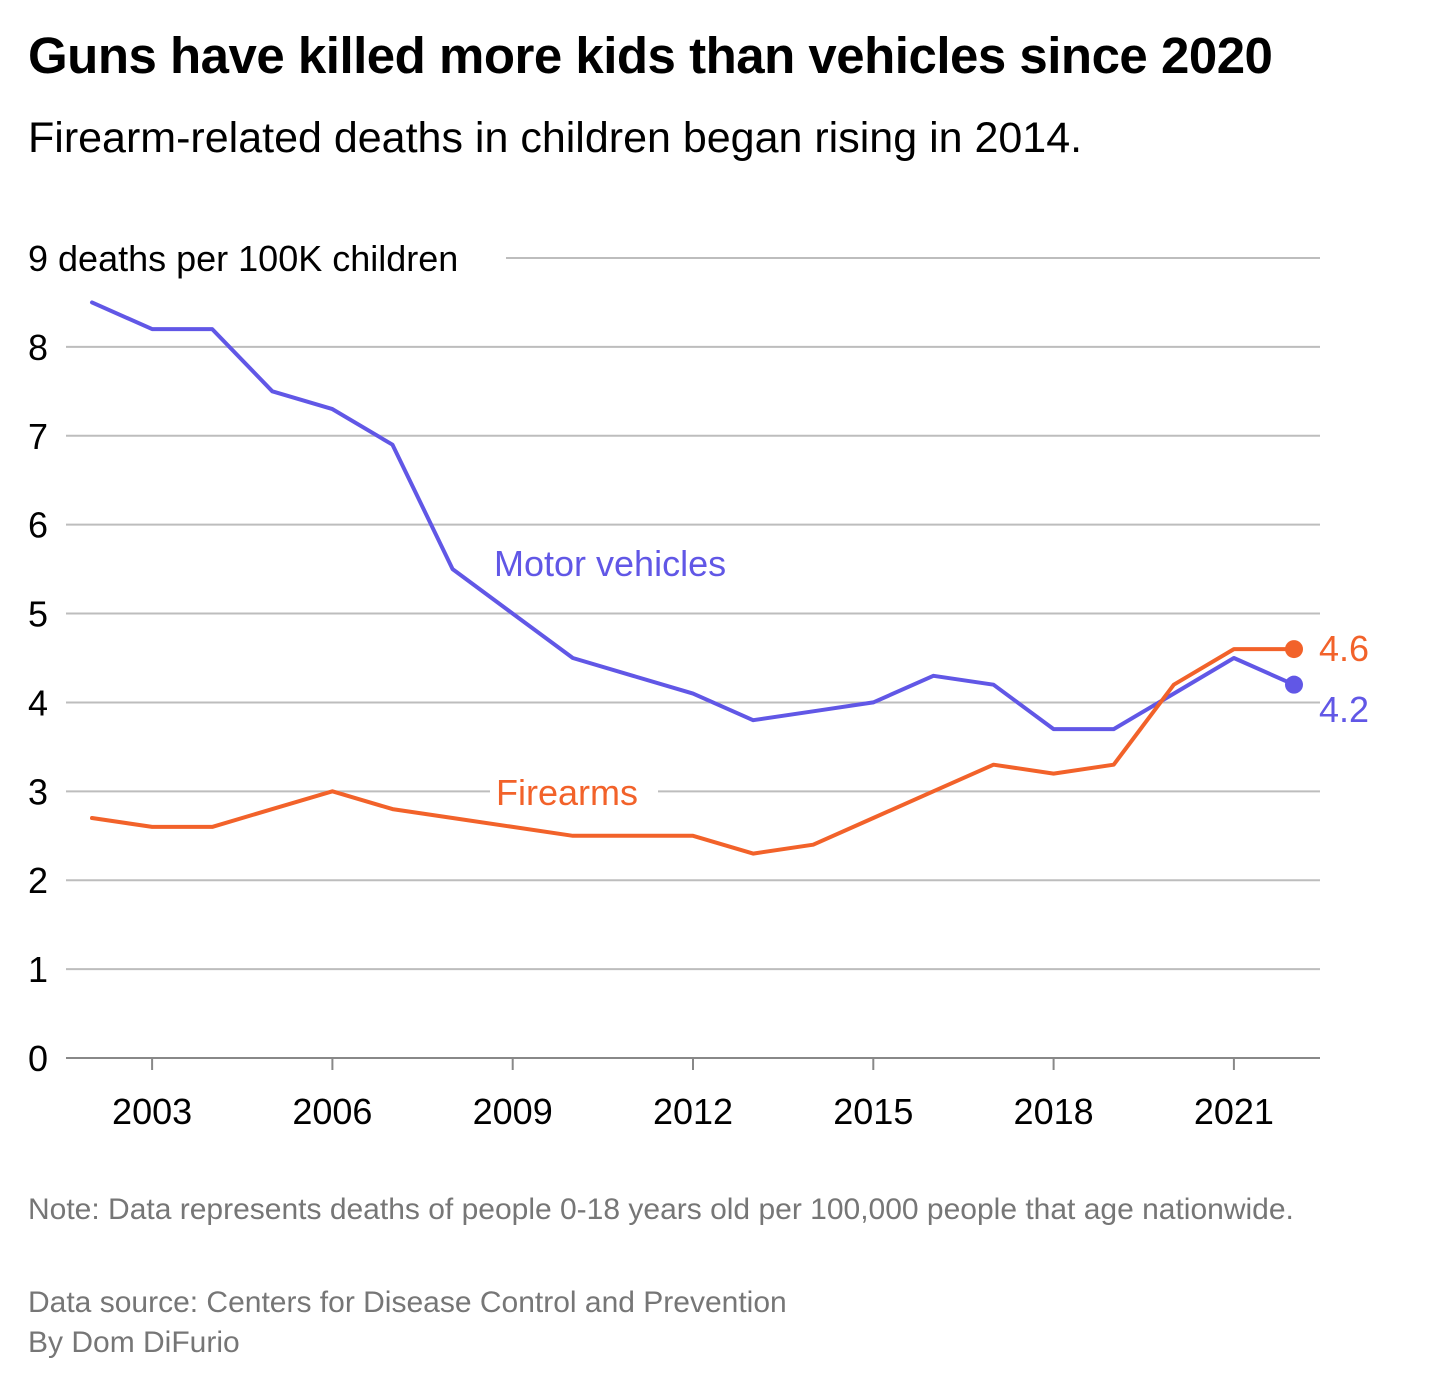 The image size is (1440, 1389). What do you see at coordinates (693, 751) in the screenshot?
I see `firearms-line` at bounding box center [693, 751].